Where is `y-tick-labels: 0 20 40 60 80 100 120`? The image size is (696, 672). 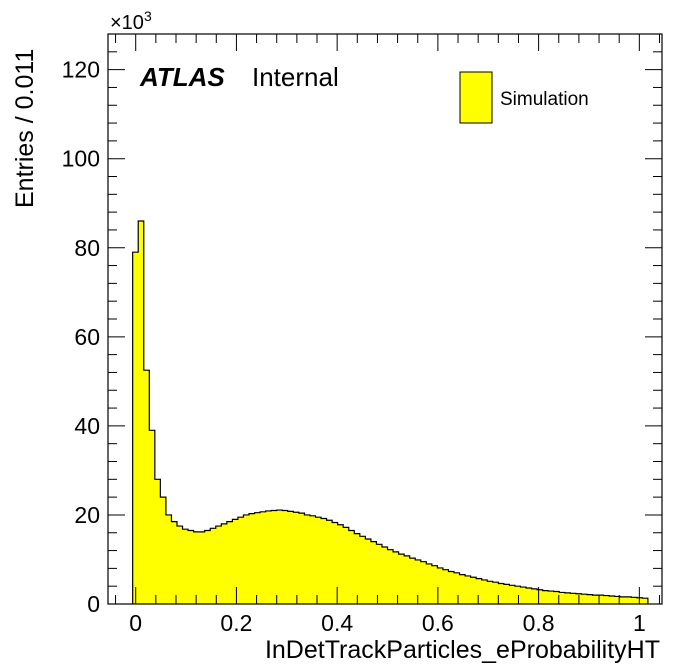 y-tick-labels: 0 20 40 60 80 100 120 is located at coordinates (81, 337).